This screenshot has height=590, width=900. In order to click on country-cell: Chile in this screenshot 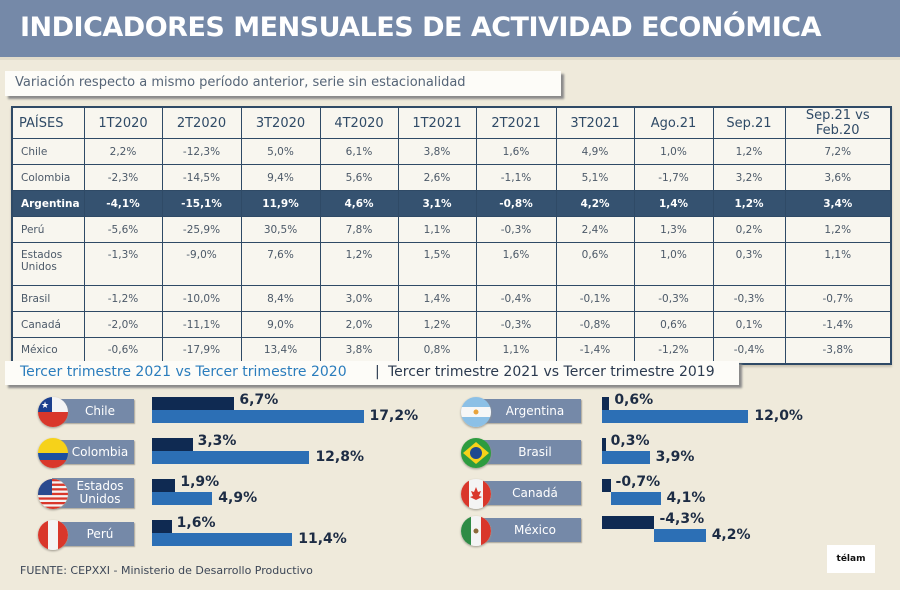, I will do `click(48, 151)`.